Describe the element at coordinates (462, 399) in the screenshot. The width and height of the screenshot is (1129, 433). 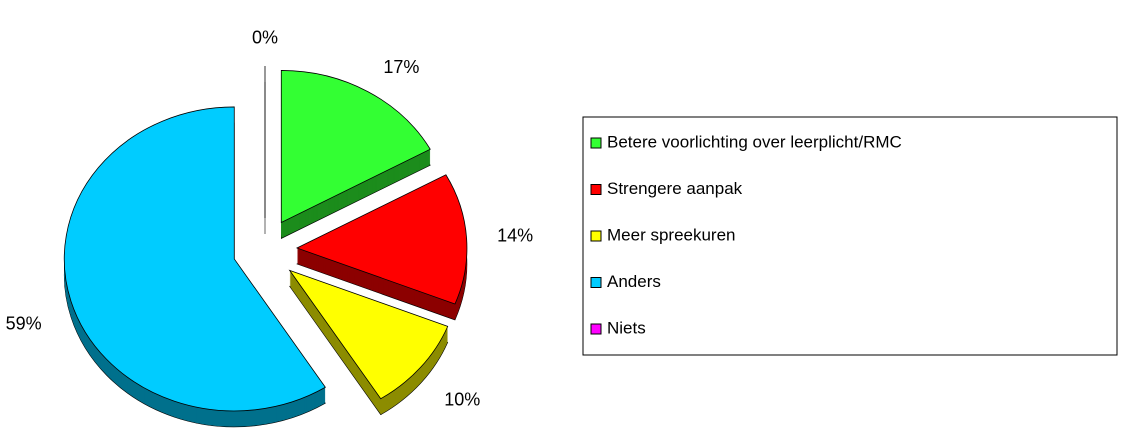
I see `data-label: 10%` at that location.